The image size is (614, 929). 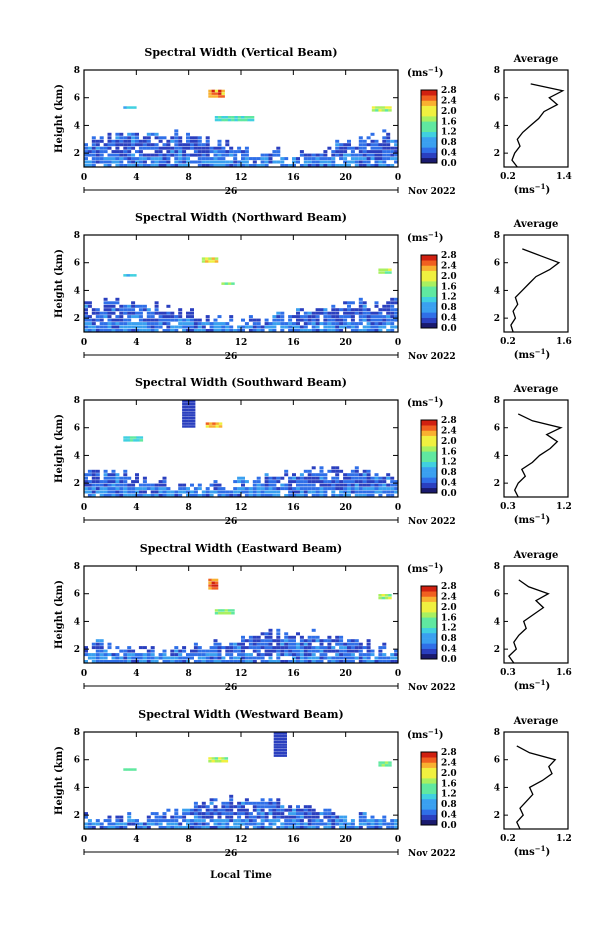 I want to click on x-tick-label: 16, so click(x=293, y=343).